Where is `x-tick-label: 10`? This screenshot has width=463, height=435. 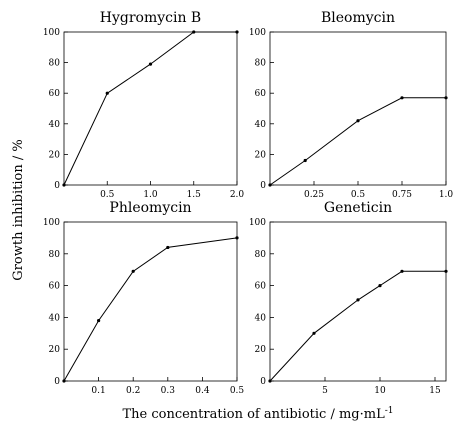 x-tick-label: 10 is located at coordinates (380, 391).